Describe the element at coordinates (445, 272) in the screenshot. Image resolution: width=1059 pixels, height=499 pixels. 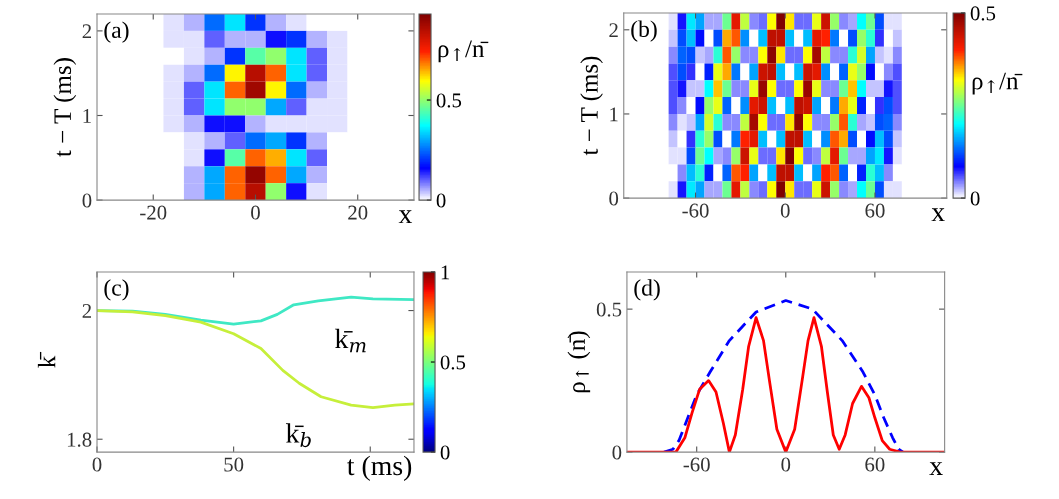
I see `color-bar-label: 1` at that location.